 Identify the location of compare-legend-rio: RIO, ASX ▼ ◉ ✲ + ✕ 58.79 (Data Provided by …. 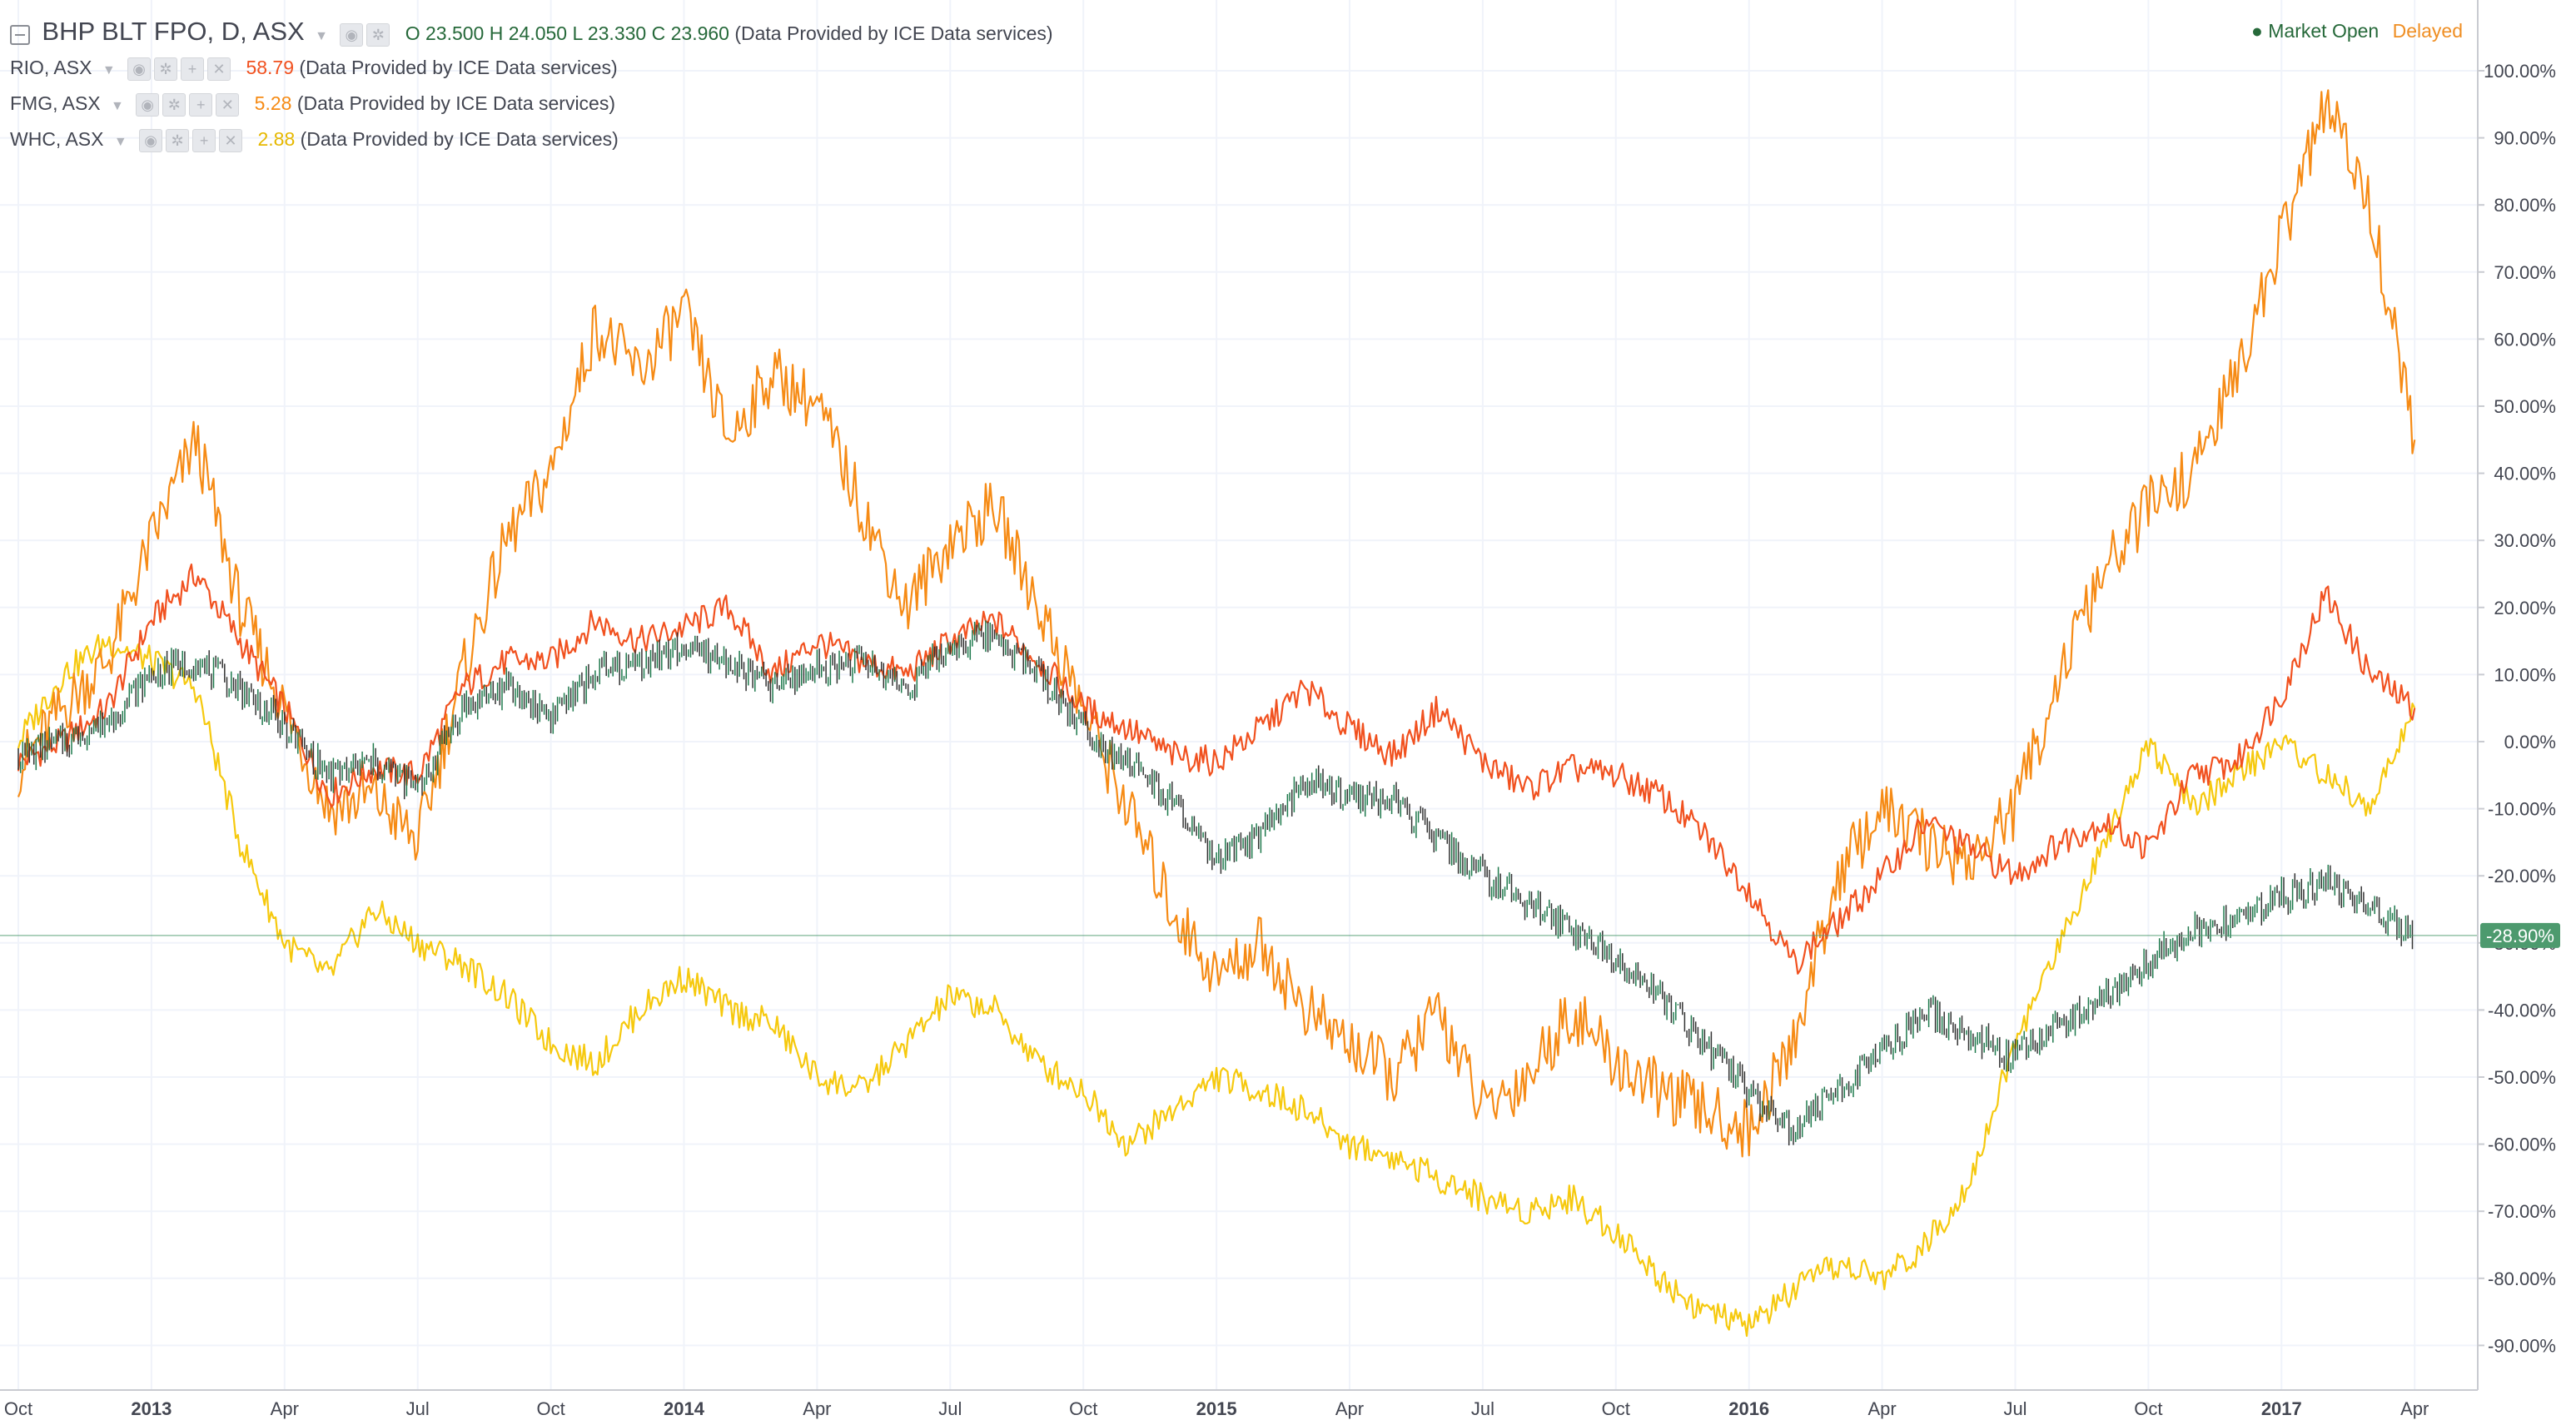
(314, 69).